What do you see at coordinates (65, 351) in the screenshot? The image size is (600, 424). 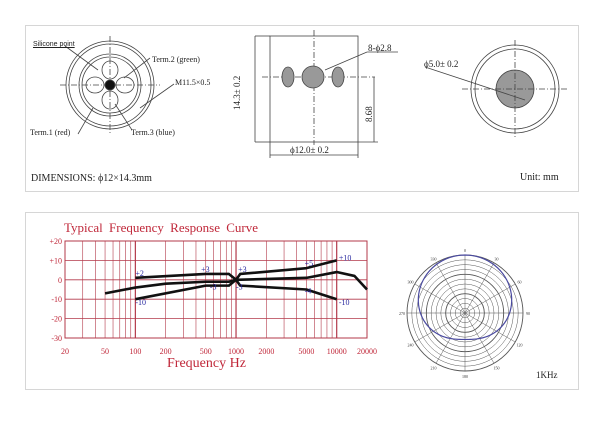 I see `x-tick-label: 20` at bounding box center [65, 351].